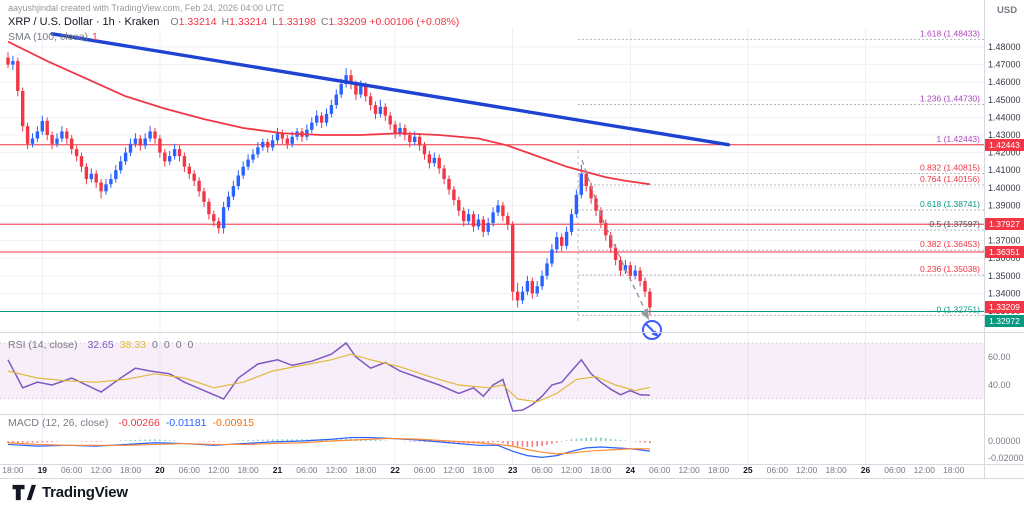 This screenshot has height=509, width=1024. What do you see at coordinates (248, 22) in the screenshot?
I see `high-value: 1.33214` at bounding box center [248, 22].